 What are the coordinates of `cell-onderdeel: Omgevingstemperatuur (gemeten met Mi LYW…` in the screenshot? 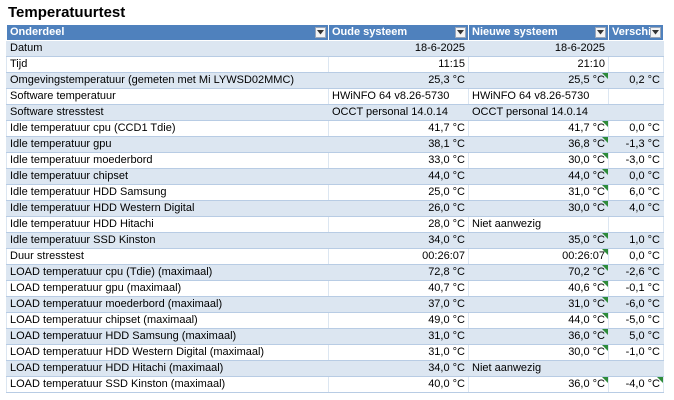 It's located at (167, 80).